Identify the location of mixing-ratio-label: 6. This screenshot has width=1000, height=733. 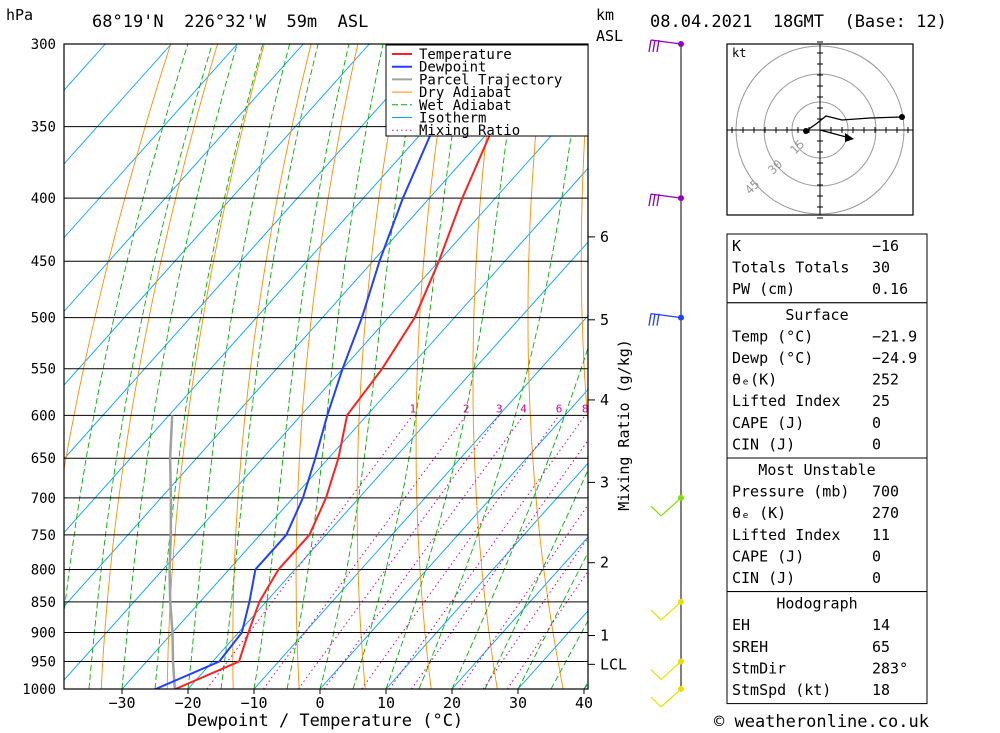
(559, 408).